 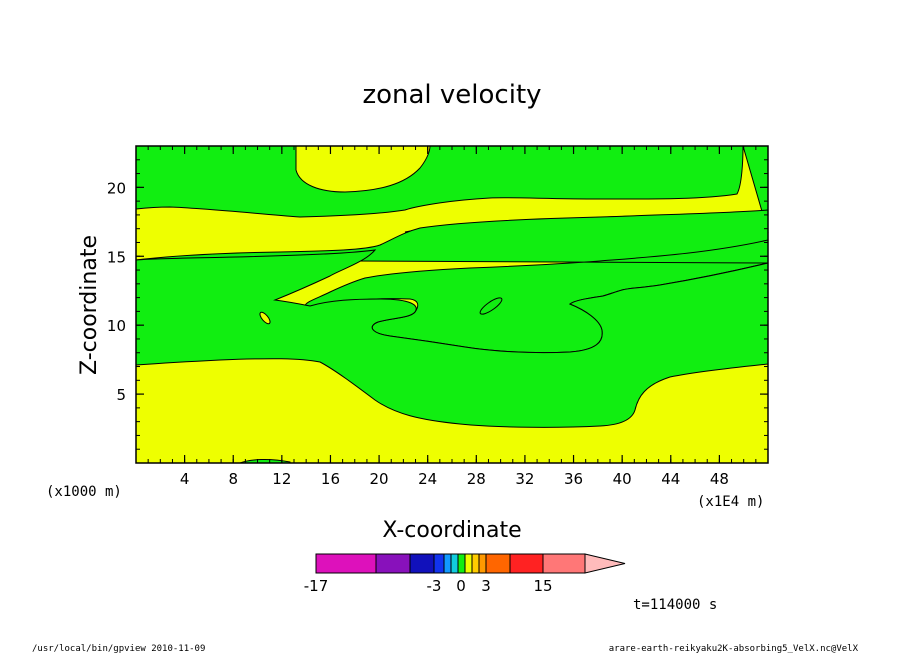 What do you see at coordinates (265, 318) in the screenshot?
I see `positive-island-left` at bounding box center [265, 318].